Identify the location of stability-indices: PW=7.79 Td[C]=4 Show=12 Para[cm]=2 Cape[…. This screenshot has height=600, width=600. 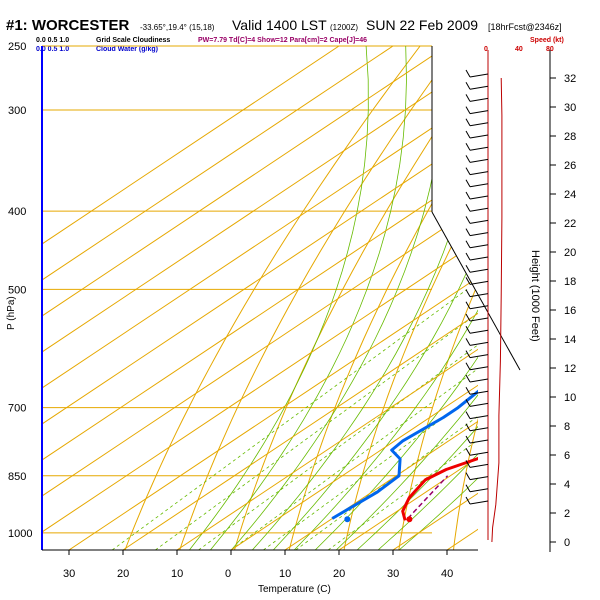
(282, 40).